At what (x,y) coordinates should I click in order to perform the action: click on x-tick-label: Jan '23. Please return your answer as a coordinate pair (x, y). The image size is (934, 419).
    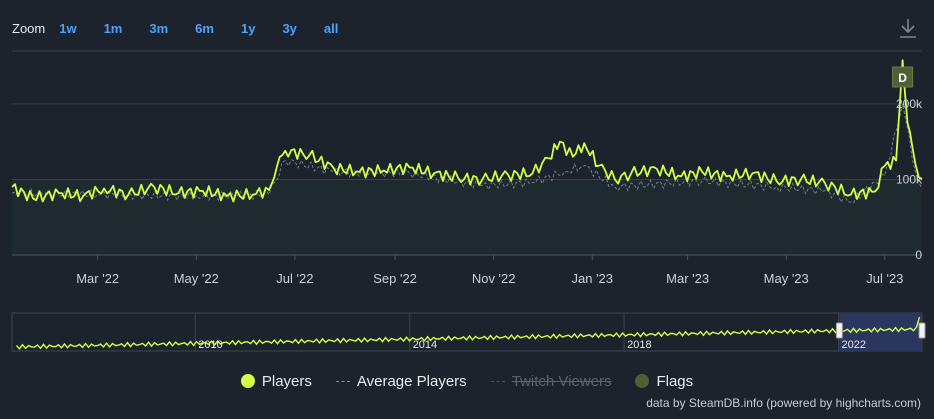
    Looking at the image, I should click on (593, 278).